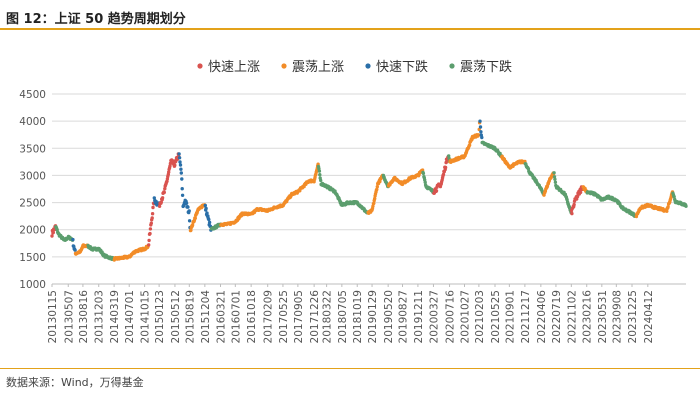  I want to click on y-tick-label: 2500, so click(32, 204).